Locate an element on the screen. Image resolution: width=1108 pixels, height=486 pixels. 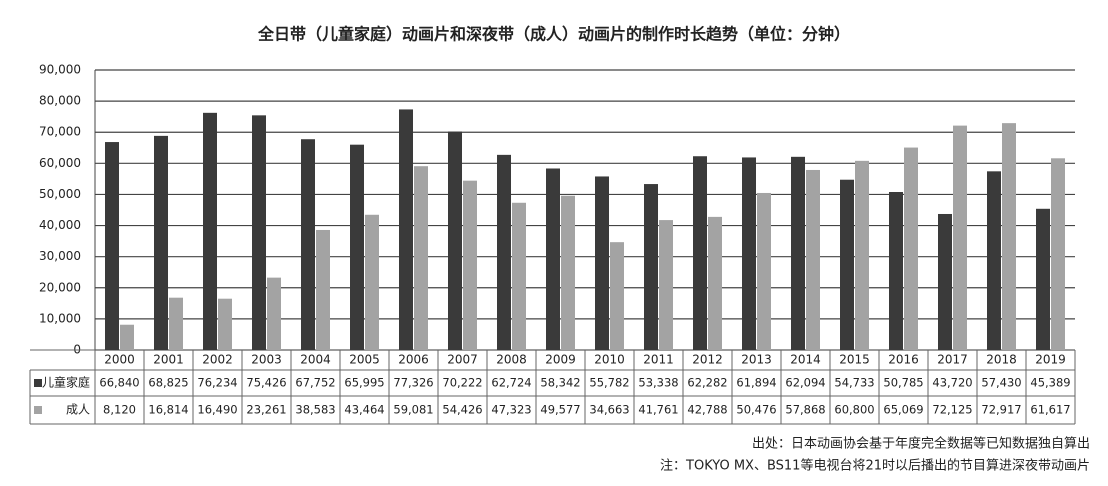
table-cell: 59,081 is located at coordinates (413, 410).